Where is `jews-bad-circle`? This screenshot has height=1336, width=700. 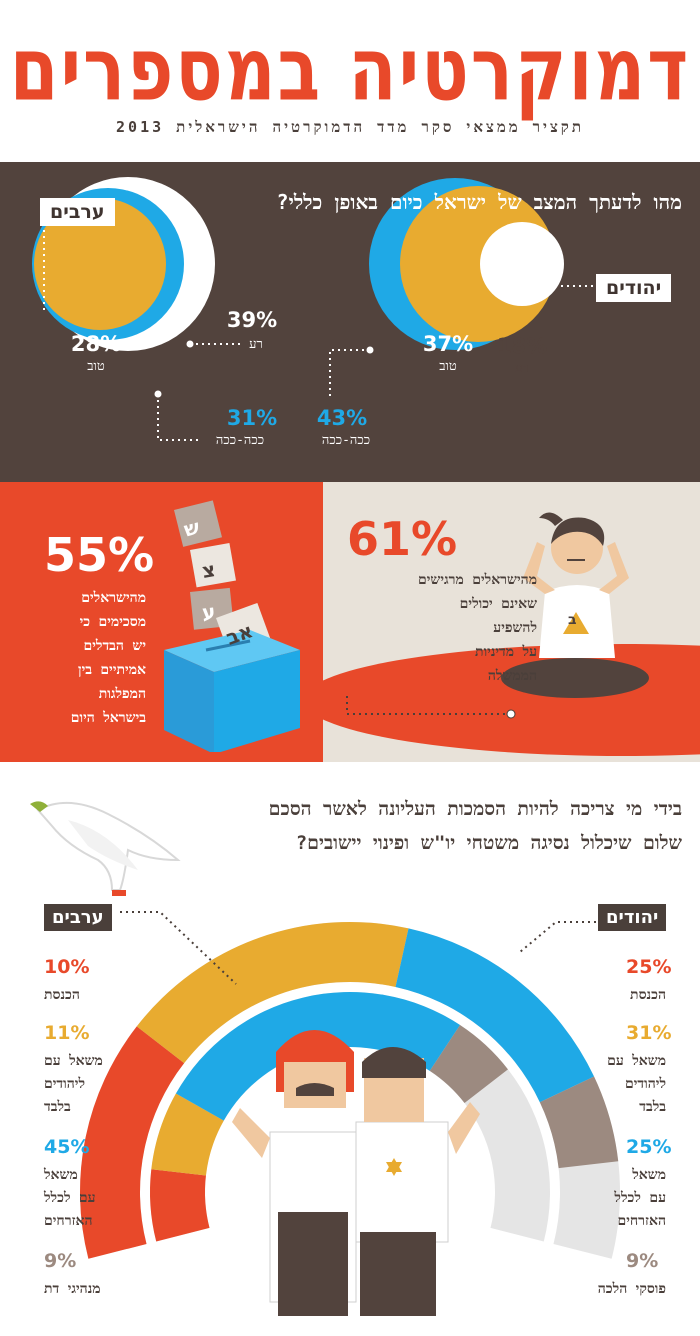
jews-bad-circle is located at coordinates (522, 264).